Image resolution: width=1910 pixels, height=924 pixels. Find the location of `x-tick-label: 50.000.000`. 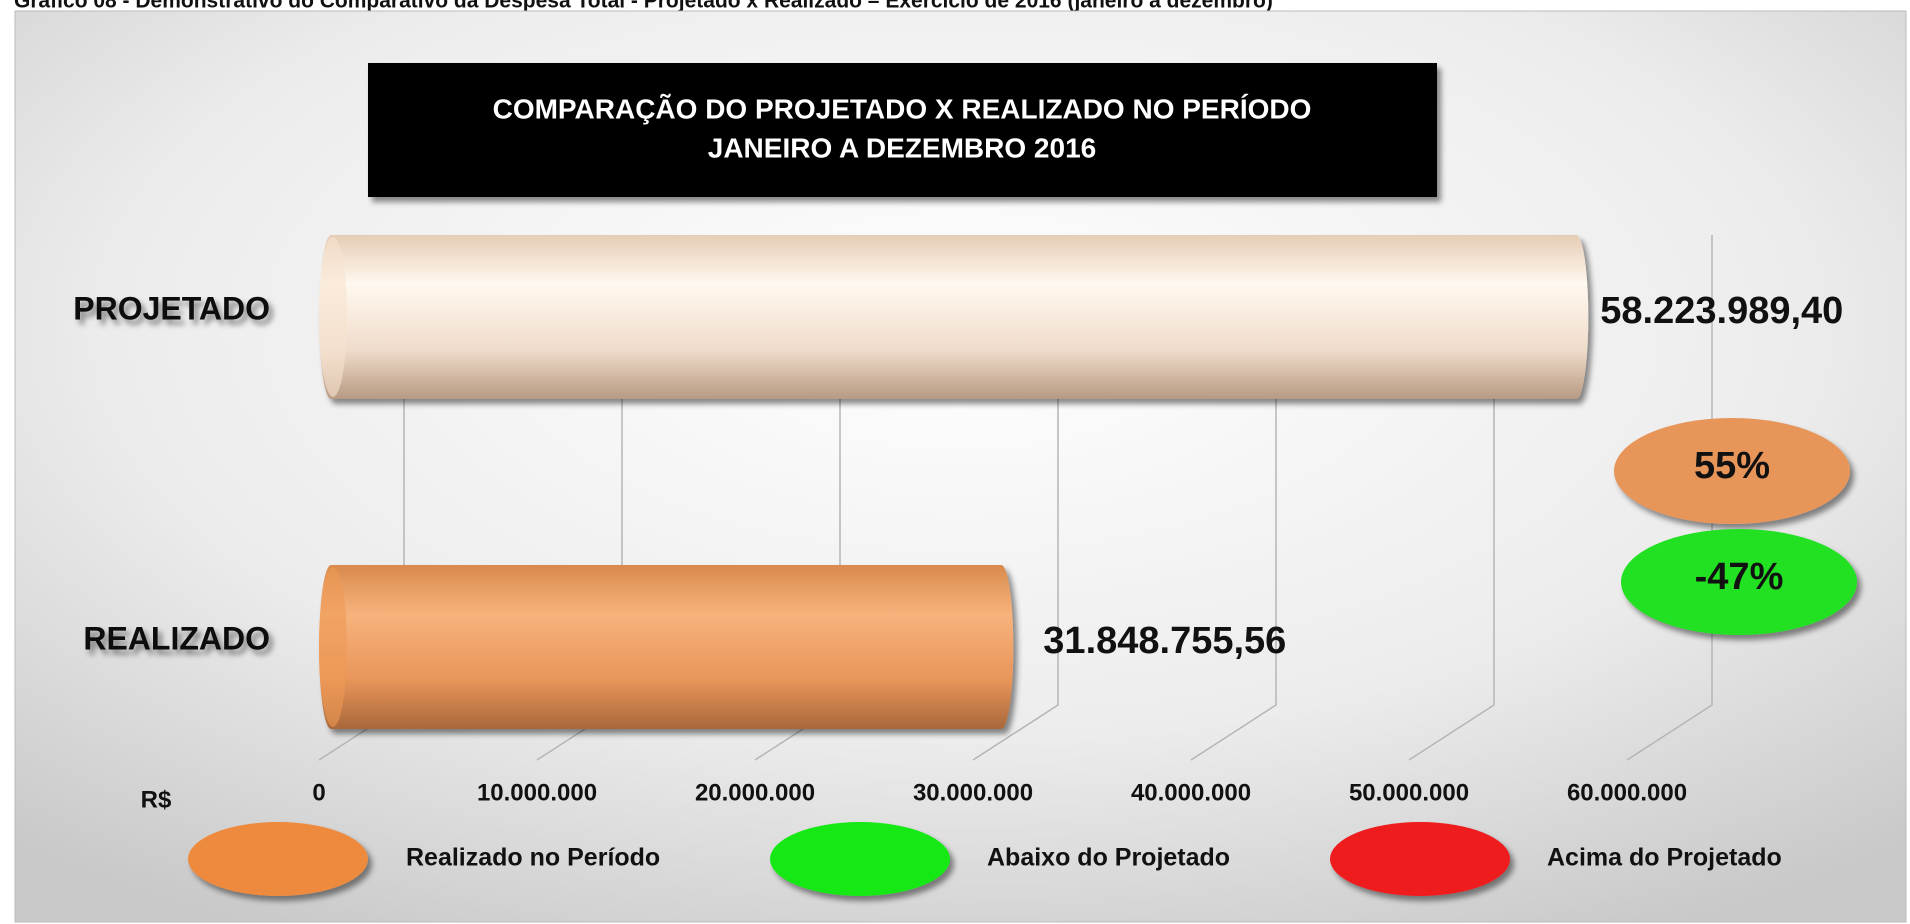

x-tick-label: 50.000.000 is located at coordinates (1409, 792).